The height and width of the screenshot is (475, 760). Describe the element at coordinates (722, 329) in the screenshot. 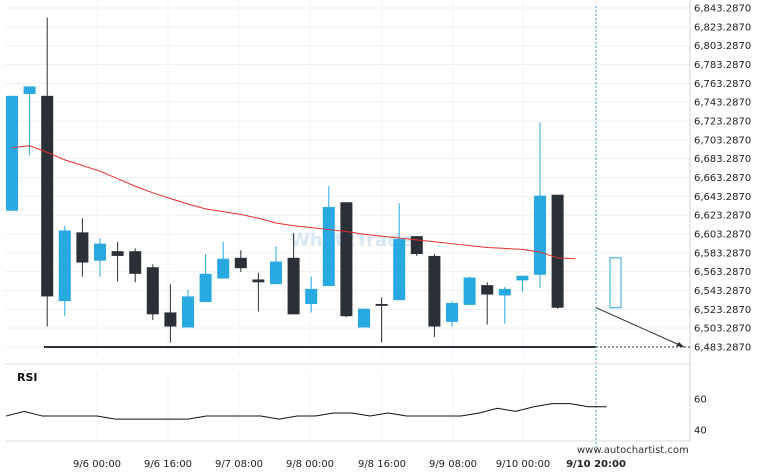

I see `y-tick-label: 6,503.2870` at that location.